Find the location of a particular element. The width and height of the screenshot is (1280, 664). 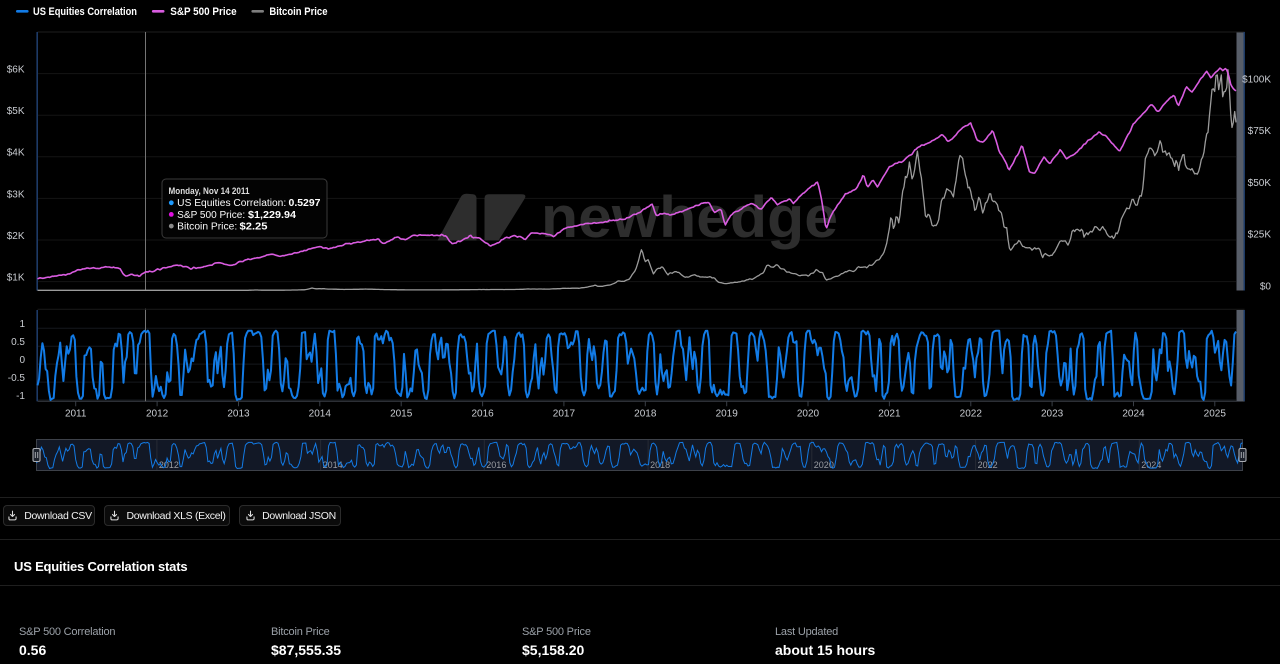

svg-text: 2011 is located at coordinates (76, 414).